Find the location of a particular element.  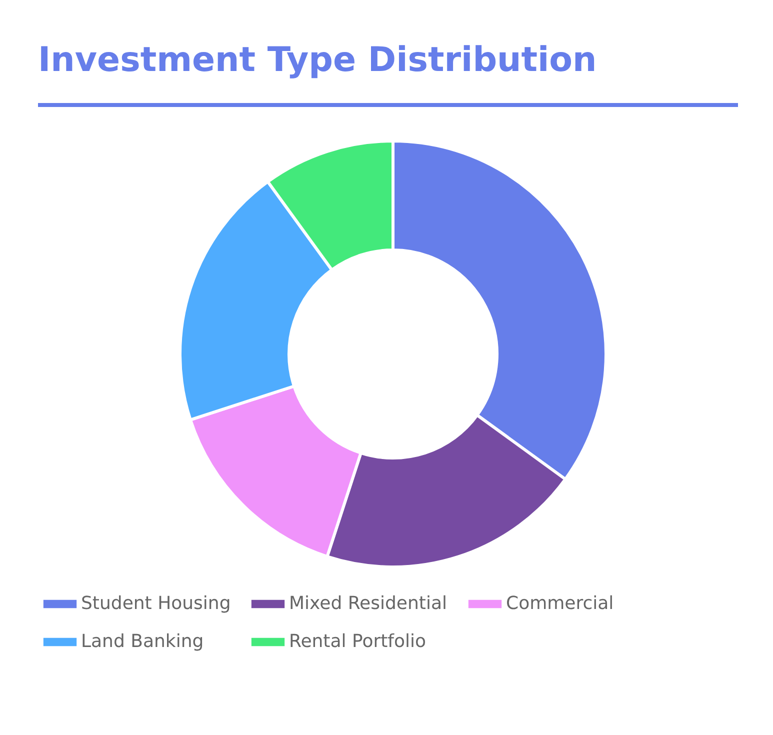

chart-title: Investment Type Distribution is located at coordinates (317, 60).